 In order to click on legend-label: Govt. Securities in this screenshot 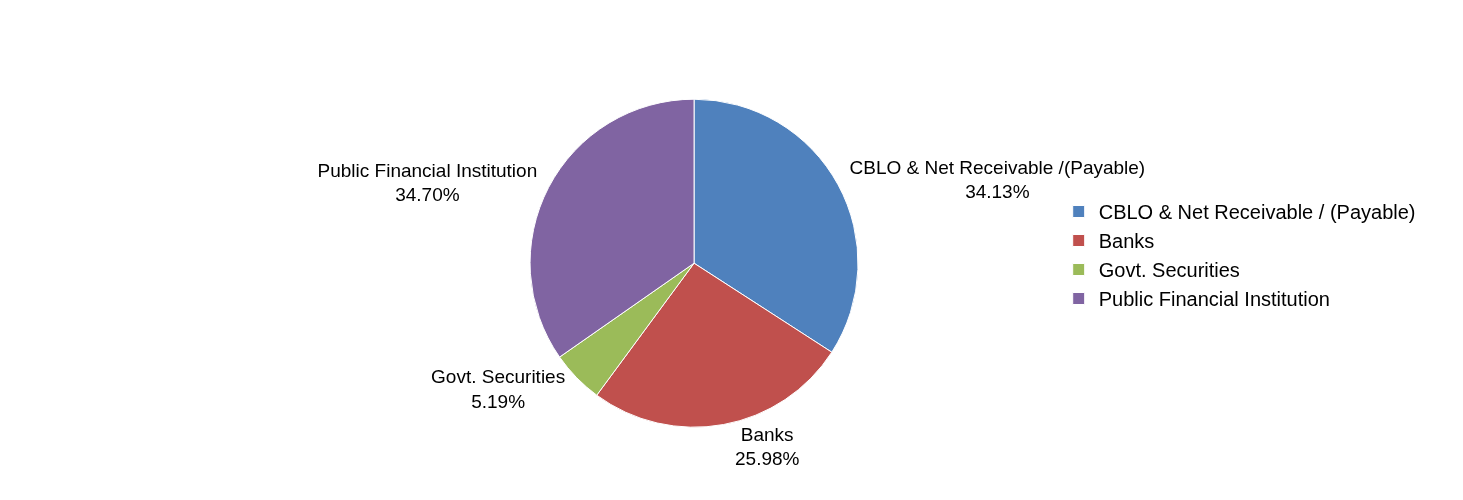, I will do `click(1169, 270)`.